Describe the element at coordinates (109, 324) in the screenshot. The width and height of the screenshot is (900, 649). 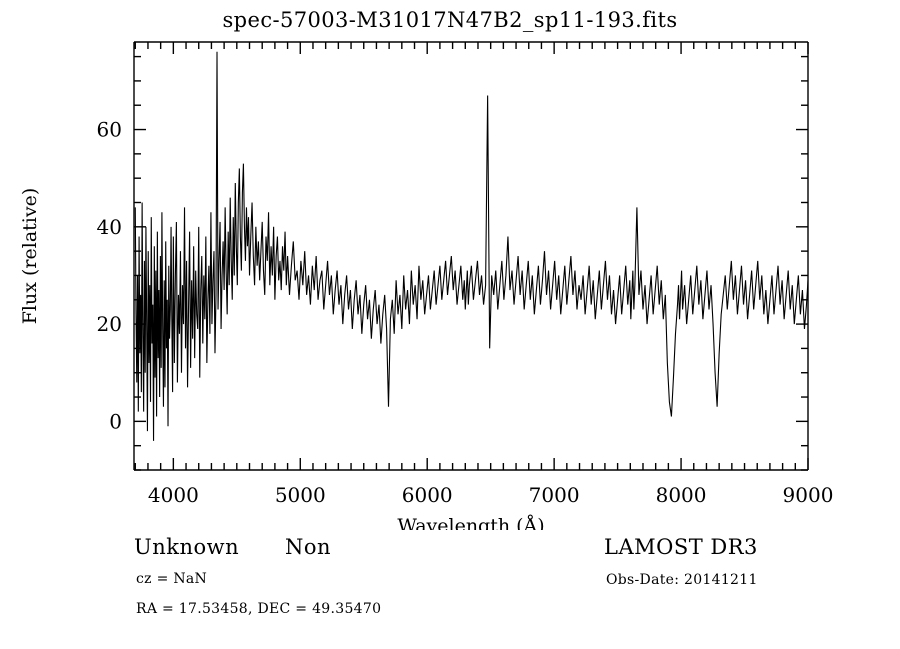
I see `svg-text: 20` at that location.